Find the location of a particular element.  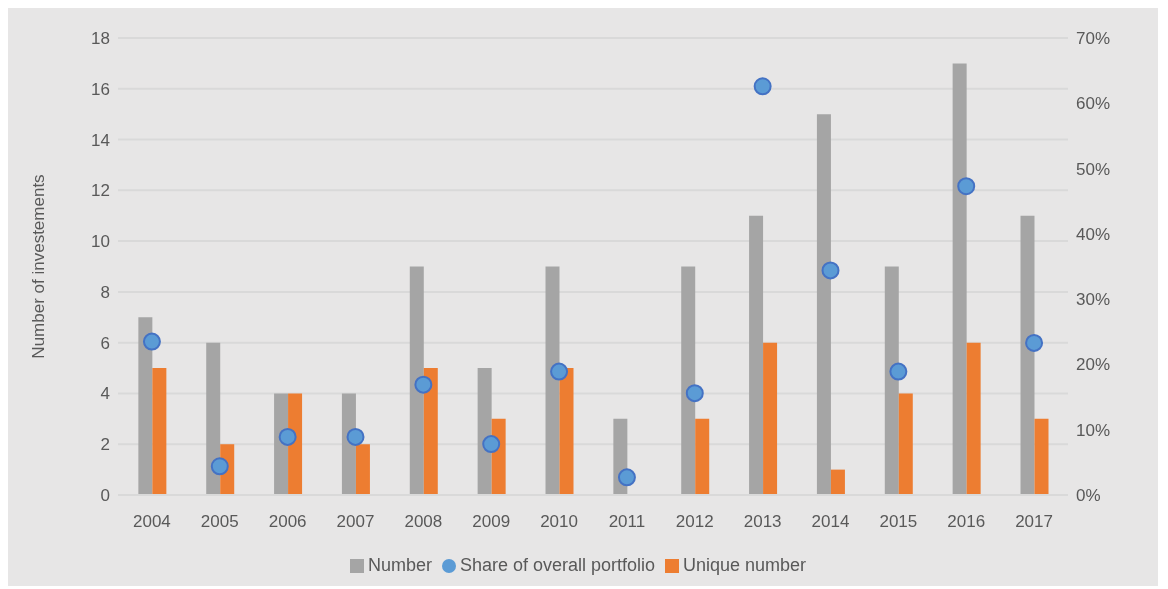

y-axis-title: Number of investements is located at coordinates (39, 266).